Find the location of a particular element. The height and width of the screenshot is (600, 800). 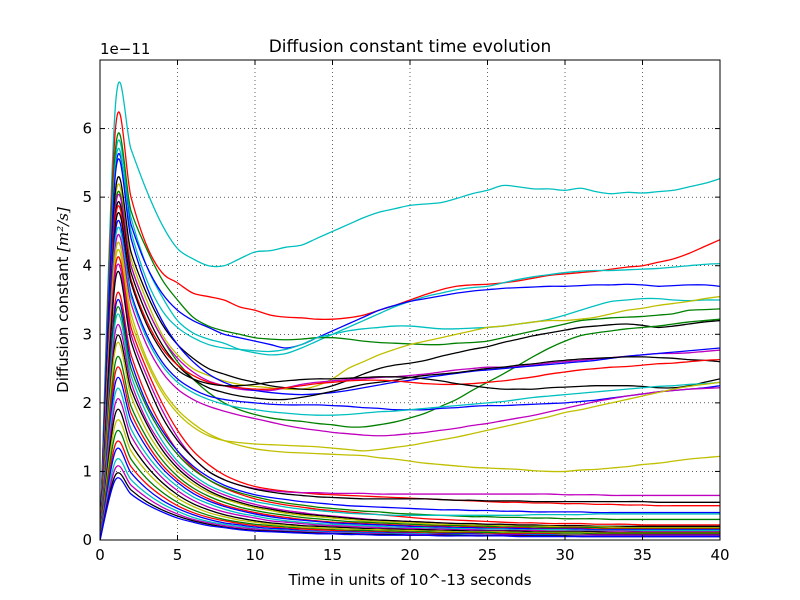

x-tick-label: 10 is located at coordinates (254, 555).